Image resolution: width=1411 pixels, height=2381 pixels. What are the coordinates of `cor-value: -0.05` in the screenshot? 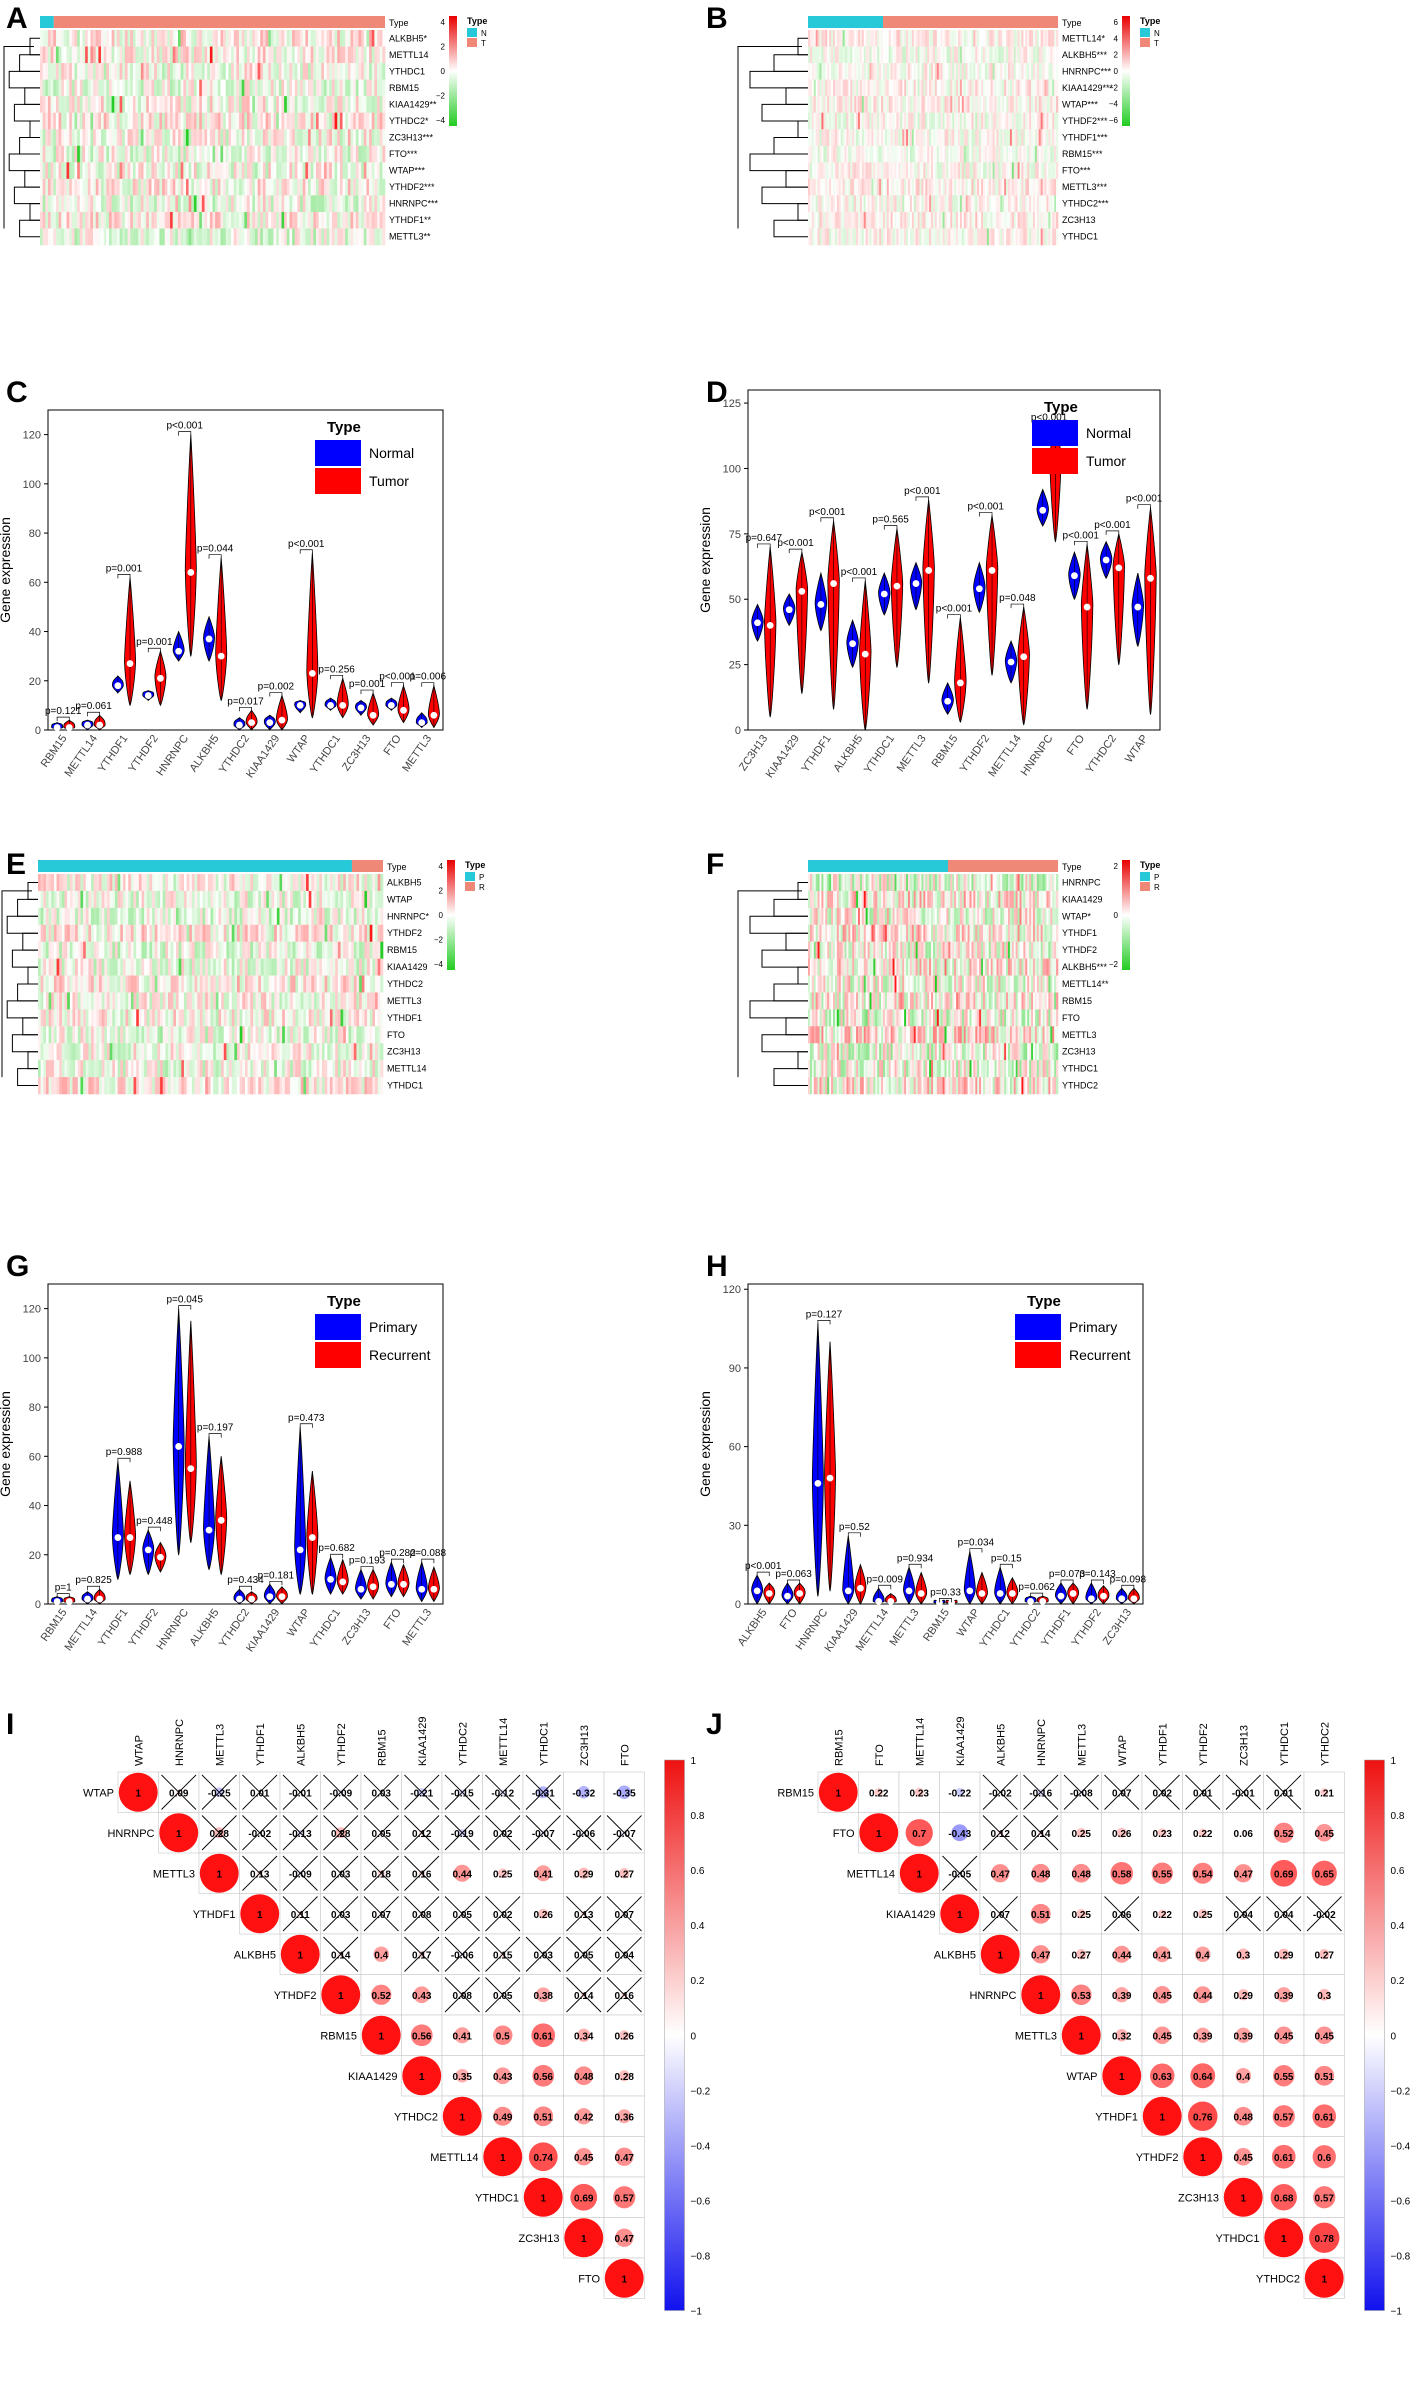 It's located at (959, 1874).